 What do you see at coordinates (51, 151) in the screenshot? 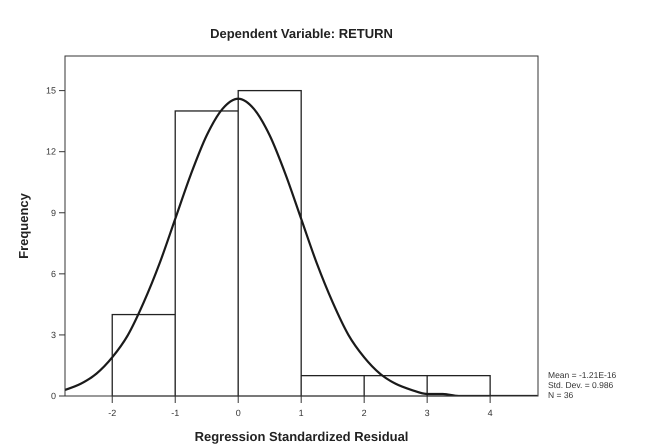
I see `y-tick-label: 12` at bounding box center [51, 151].